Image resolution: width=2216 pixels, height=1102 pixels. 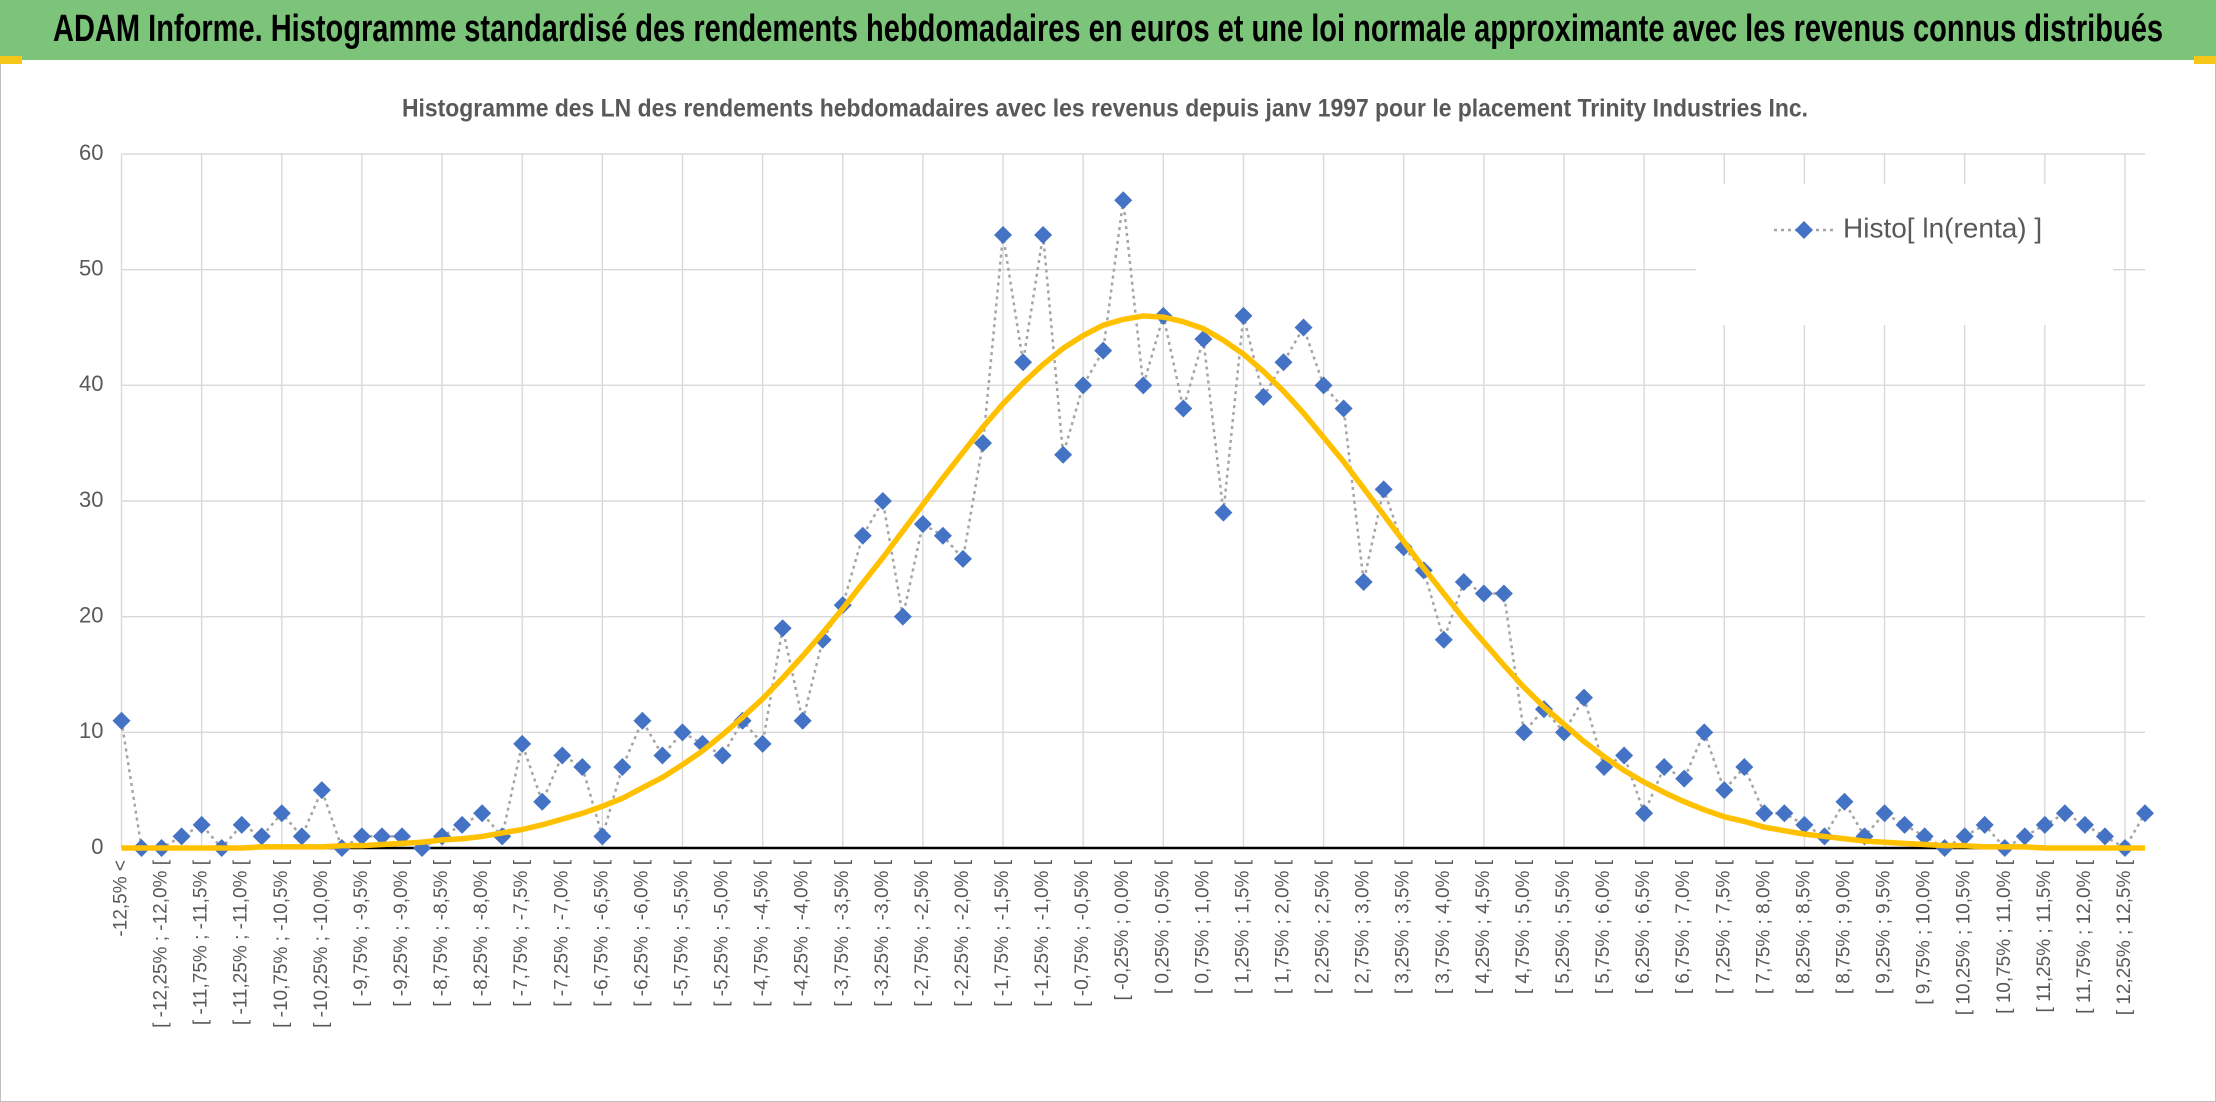 What do you see at coordinates (97, 846) in the screenshot?
I see `y-tick-label: 0` at bounding box center [97, 846].